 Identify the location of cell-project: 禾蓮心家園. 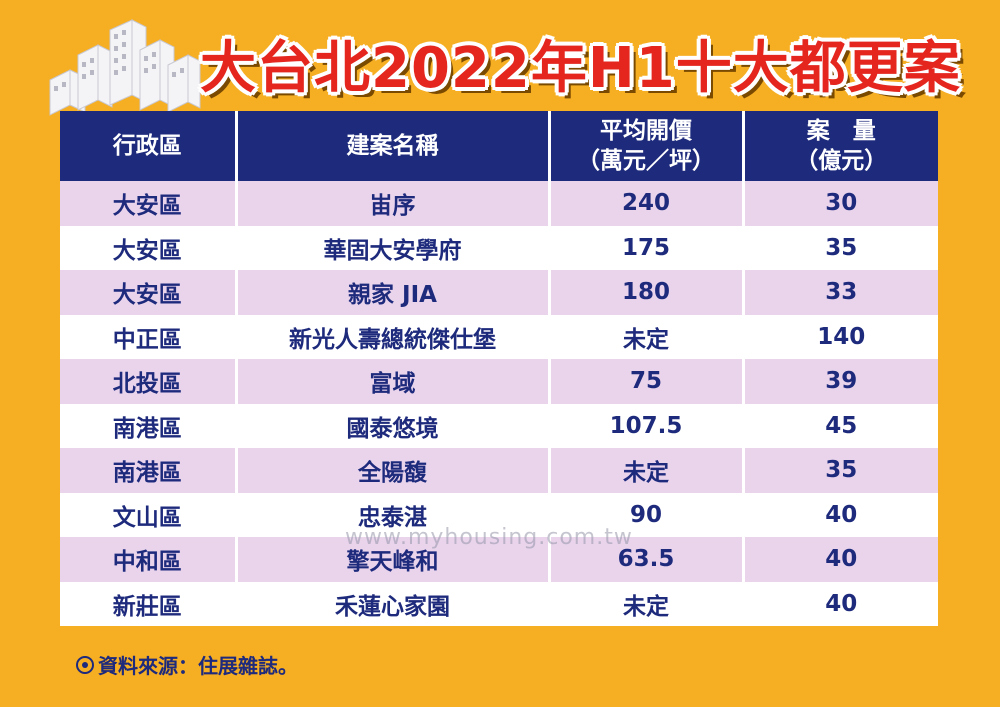
(393, 603).